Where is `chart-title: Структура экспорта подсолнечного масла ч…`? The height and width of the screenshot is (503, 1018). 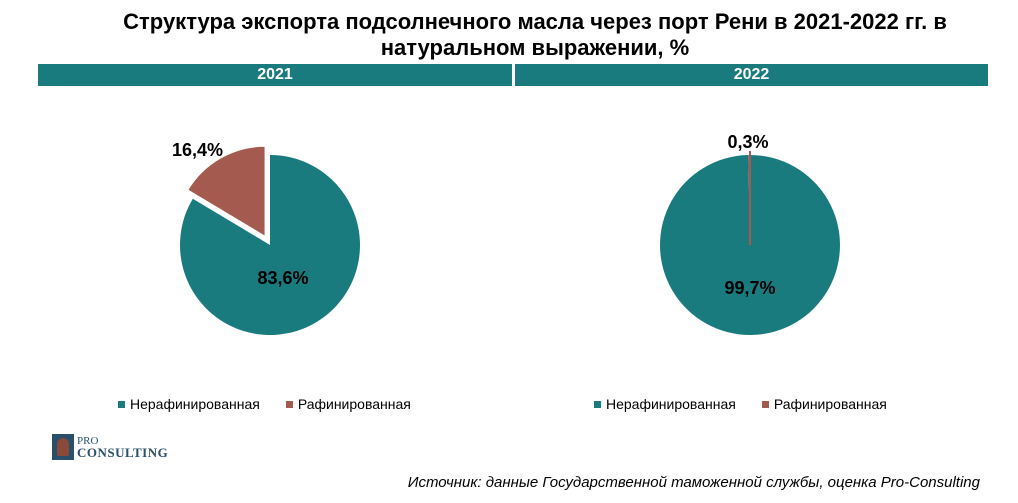
chart-title: Структура экспорта подсолнечного масла ч… is located at coordinates (535, 34).